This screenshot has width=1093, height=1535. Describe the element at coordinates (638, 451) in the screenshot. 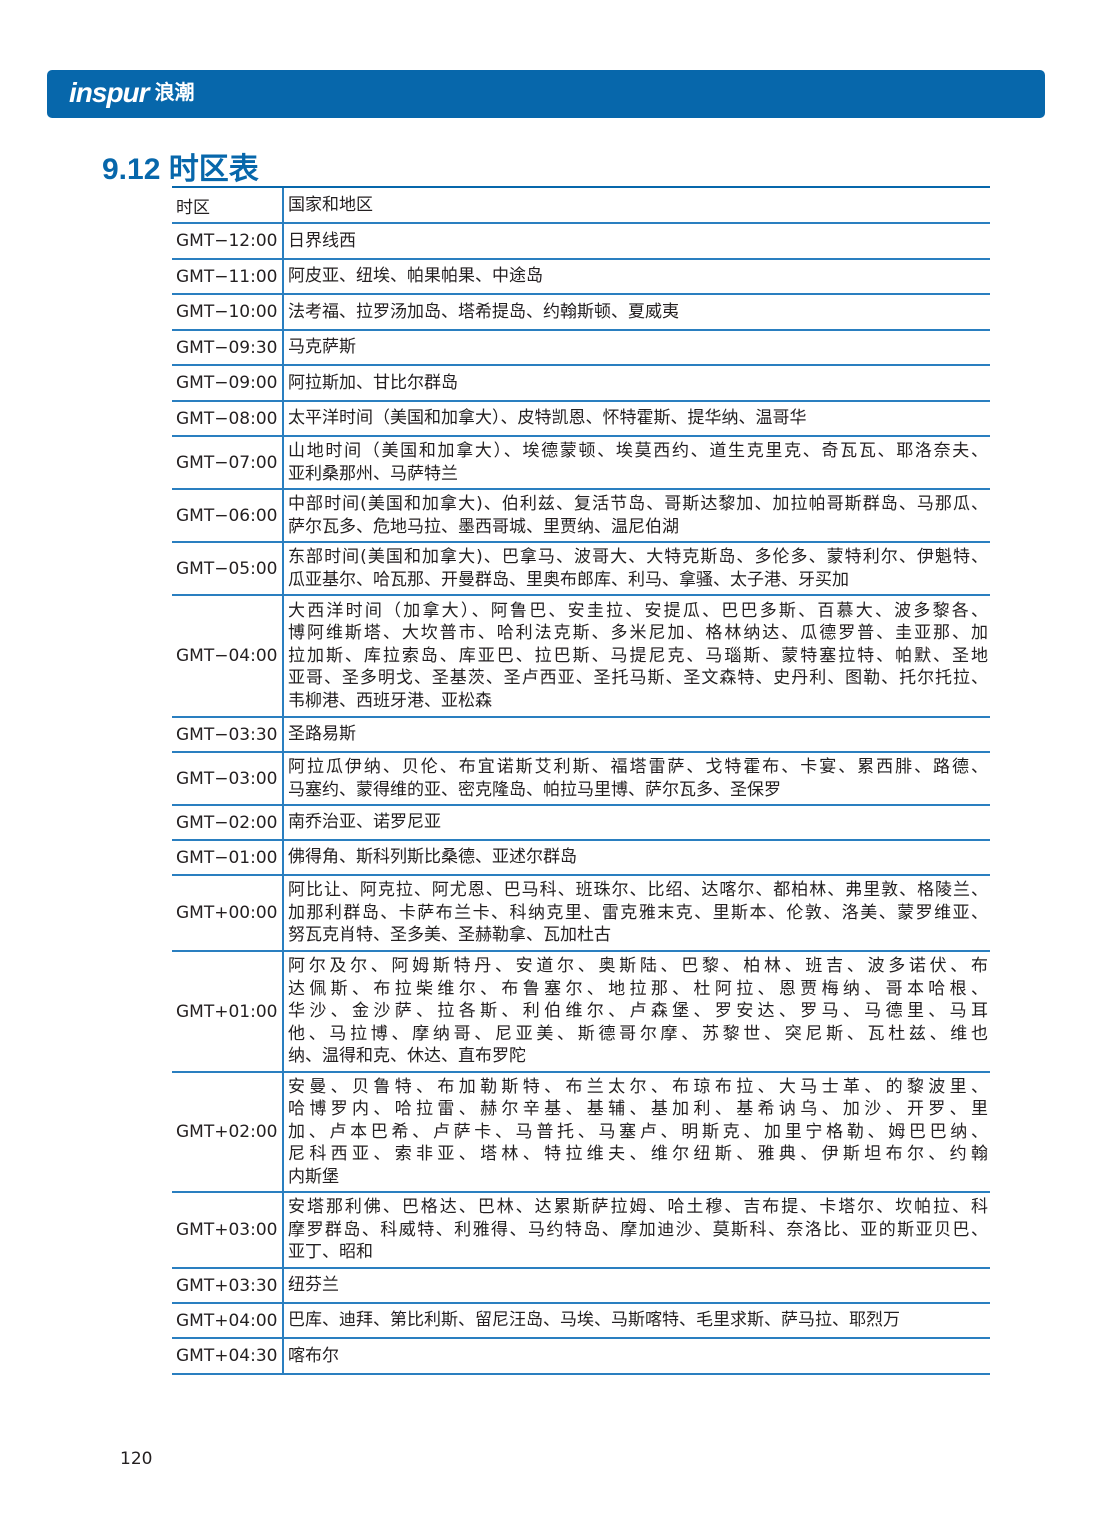

I see `region-line: 山地时间（美国和加拿大）、埃德蒙顿、埃莫西约、道生克里克、奇瓦瓦、耶洛奈夫、` at that location.